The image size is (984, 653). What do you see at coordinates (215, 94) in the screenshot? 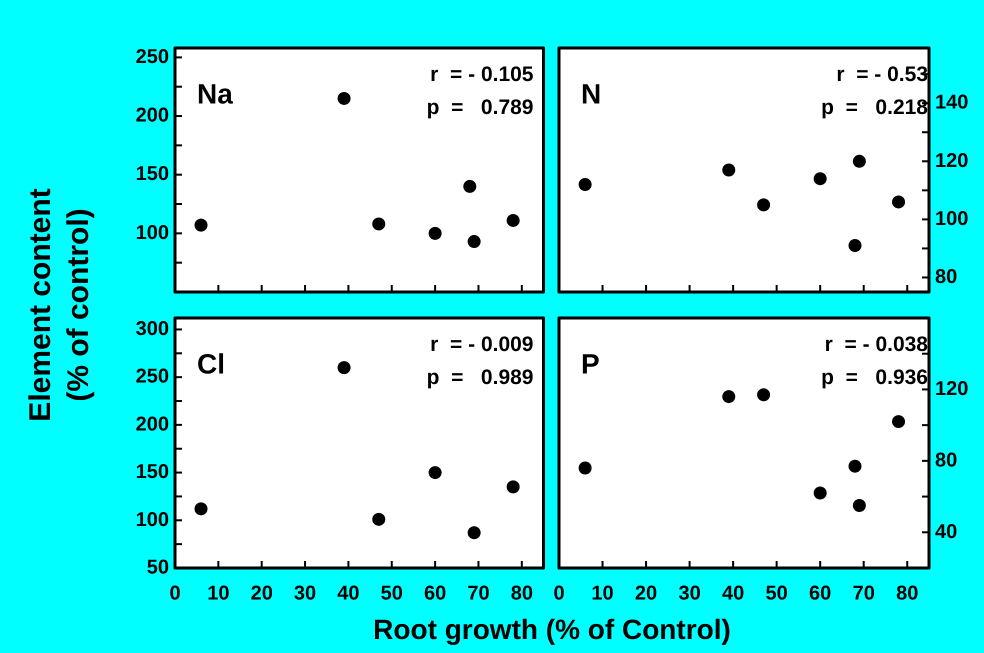
I see `text: Na` at bounding box center [215, 94].